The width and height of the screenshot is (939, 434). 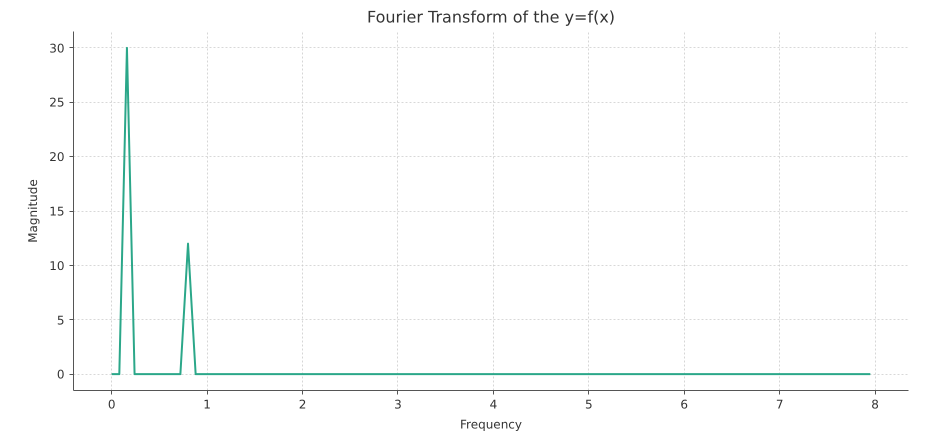 What do you see at coordinates (491, 425) in the screenshot?
I see `x-axis-title: Frequency` at bounding box center [491, 425].